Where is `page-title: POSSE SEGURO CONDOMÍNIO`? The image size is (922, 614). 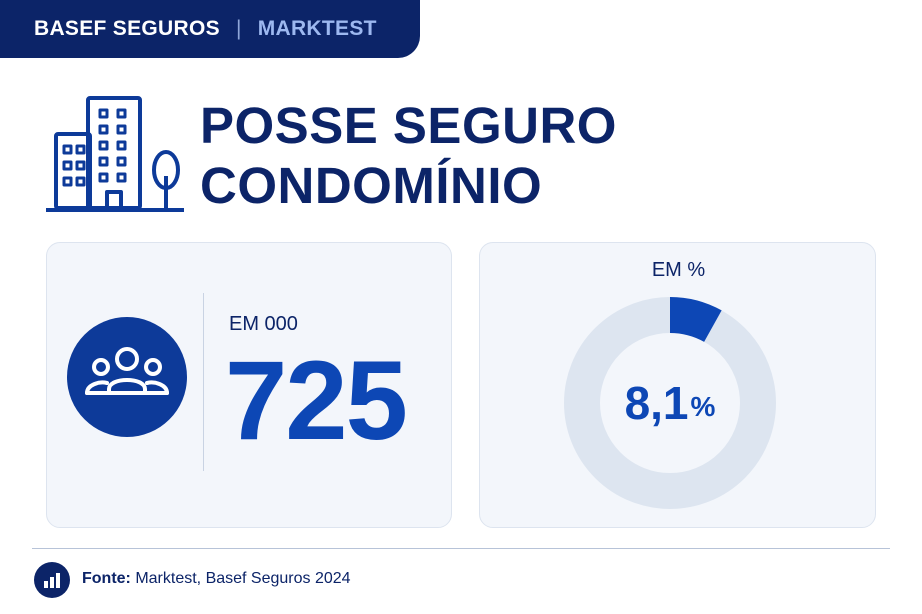 page-title: POSSE SEGURO CONDOMÍNIO is located at coordinates (408, 156).